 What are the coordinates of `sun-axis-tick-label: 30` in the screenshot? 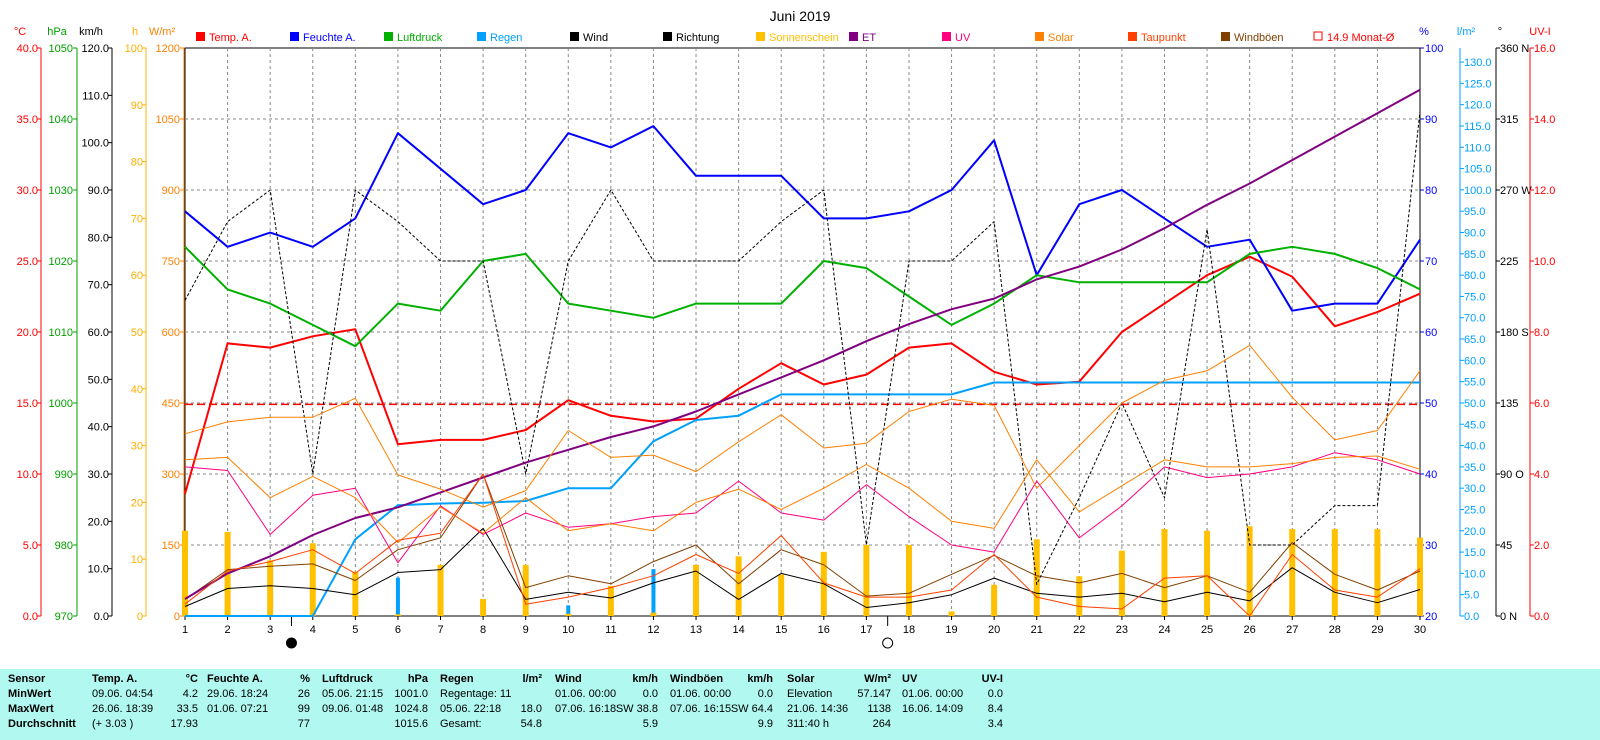 It's located at (137, 447).